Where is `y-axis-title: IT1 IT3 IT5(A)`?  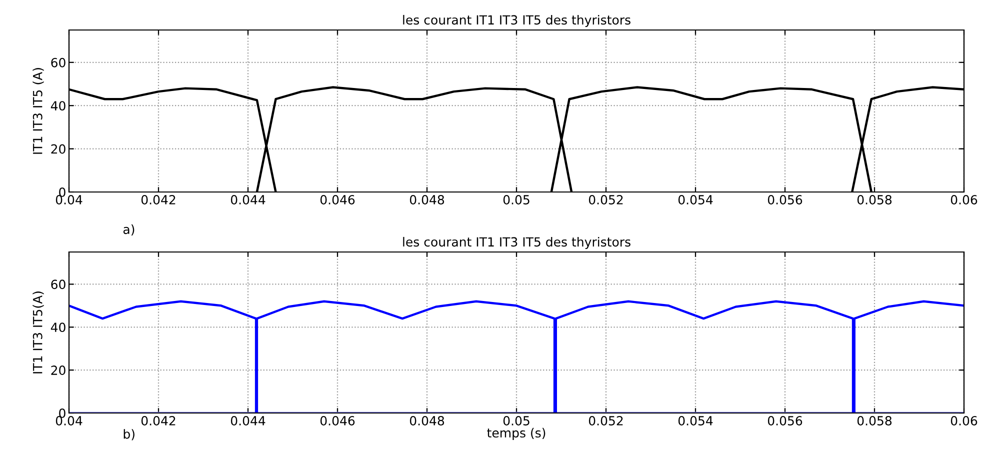
y-axis-title: IT1 IT3 IT5(A) is located at coordinates (38, 333).